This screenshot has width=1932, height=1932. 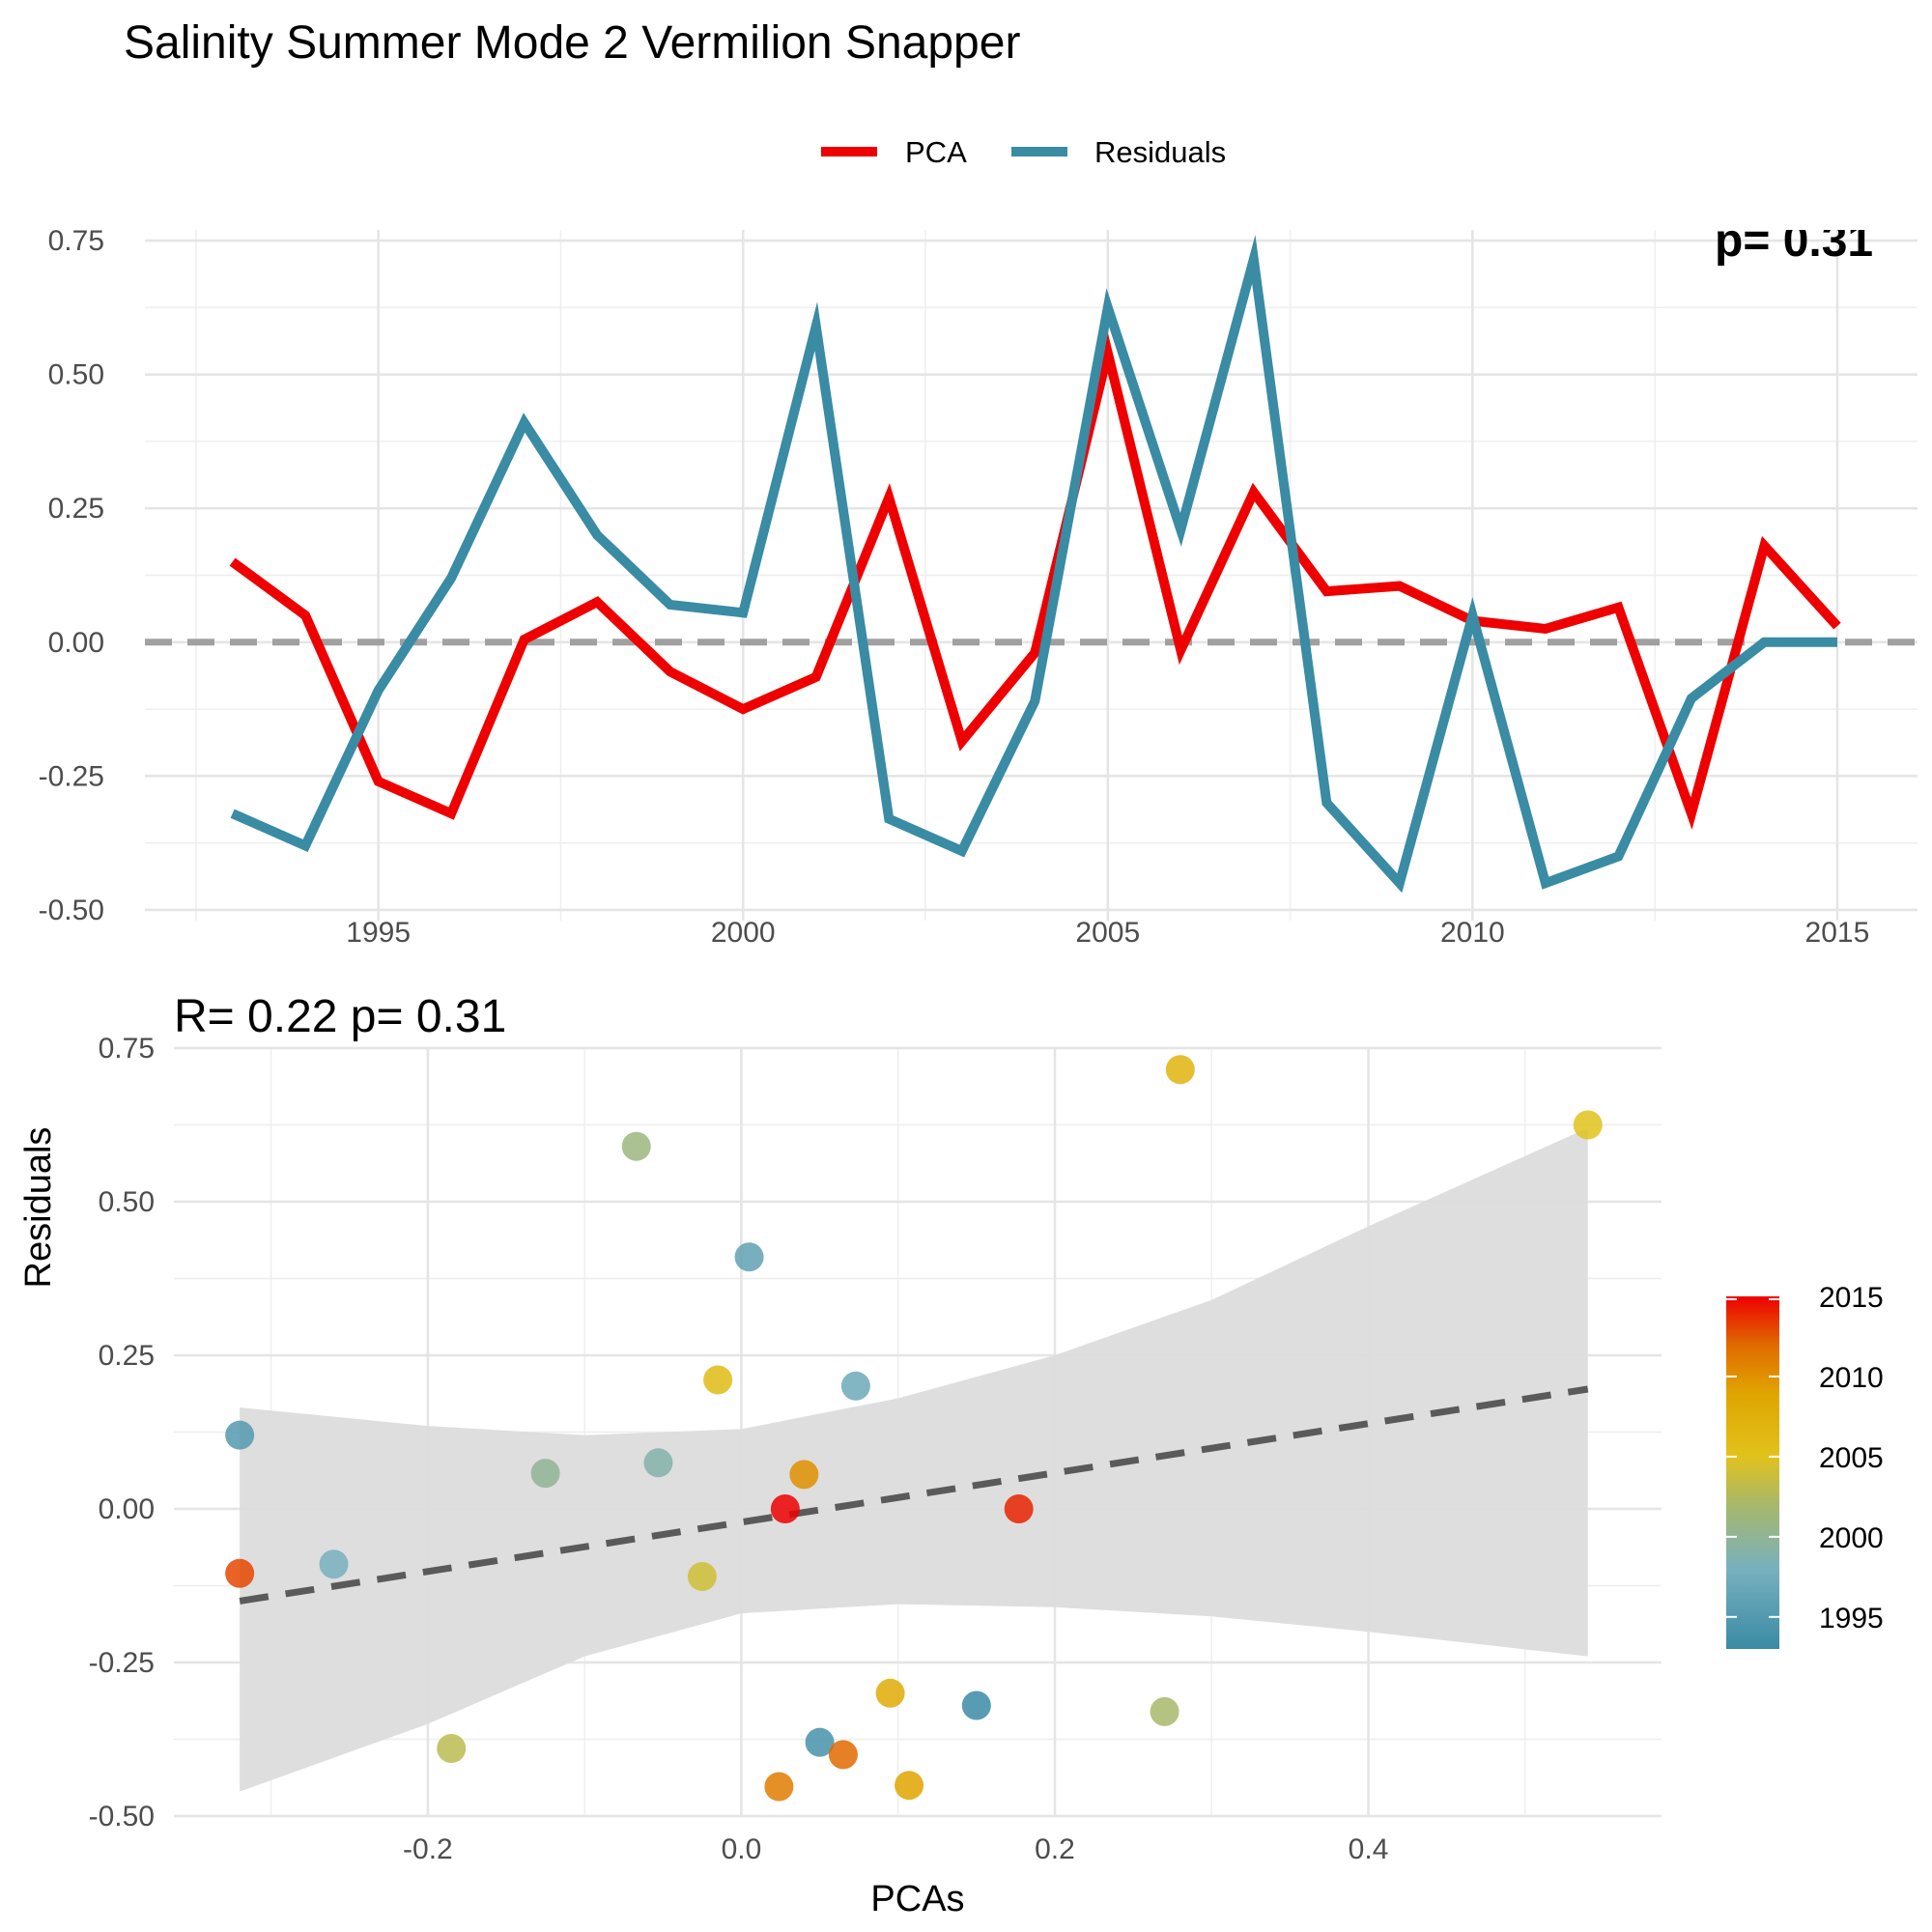 What do you see at coordinates (122, 1663) in the screenshot?
I see `scatter-y-tick-label: -0.25` at bounding box center [122, 1663].